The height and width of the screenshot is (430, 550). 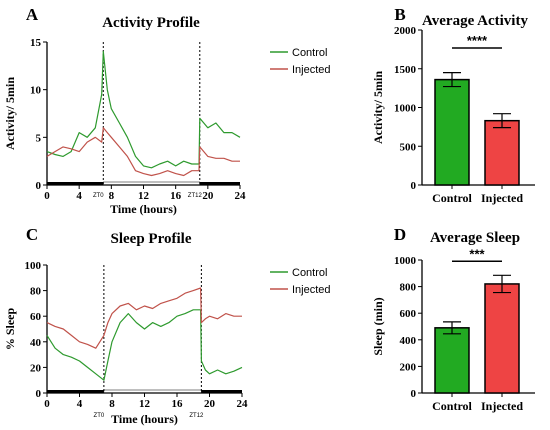 I want to click on panel-letter-A: A, so click(x=32, y=14).